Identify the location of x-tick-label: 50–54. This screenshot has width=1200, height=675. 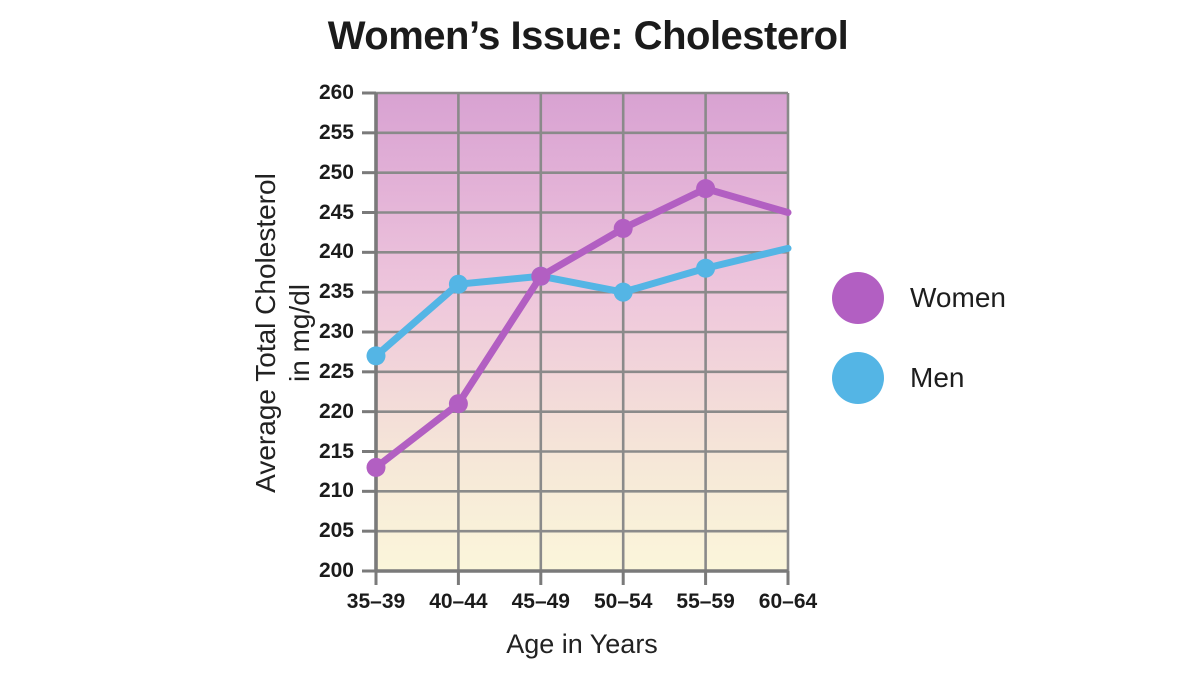
(623, 601).